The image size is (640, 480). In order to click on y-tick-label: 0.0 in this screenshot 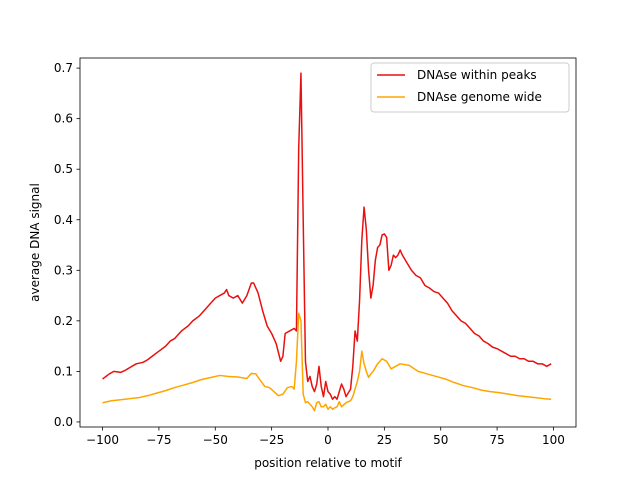, I will do `click(63, 422)`.